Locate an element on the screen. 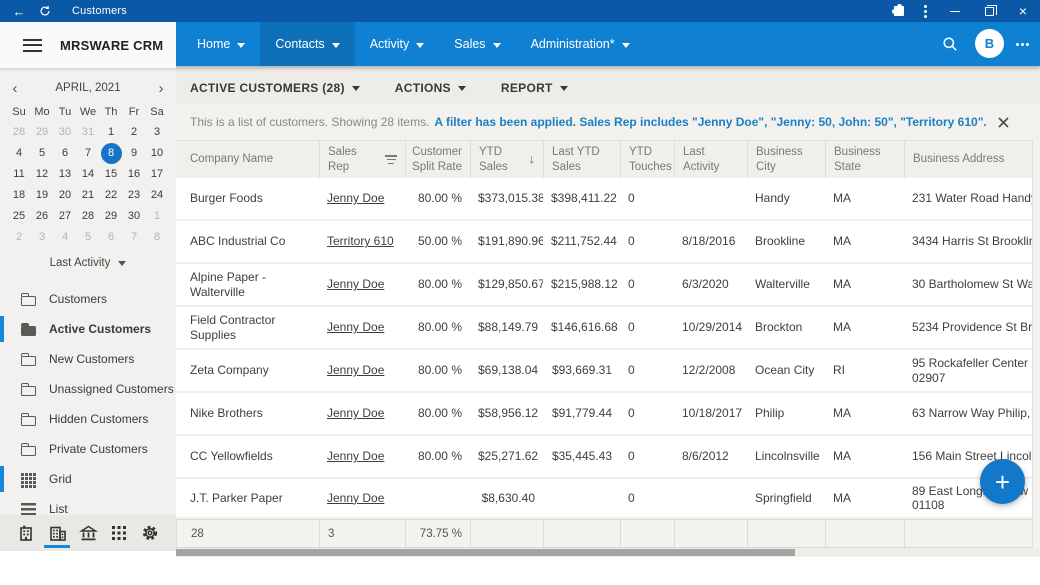 The height and width of the screenshot is (585, 1040). calendar-day: 19 is located at coordinates (42, 195).